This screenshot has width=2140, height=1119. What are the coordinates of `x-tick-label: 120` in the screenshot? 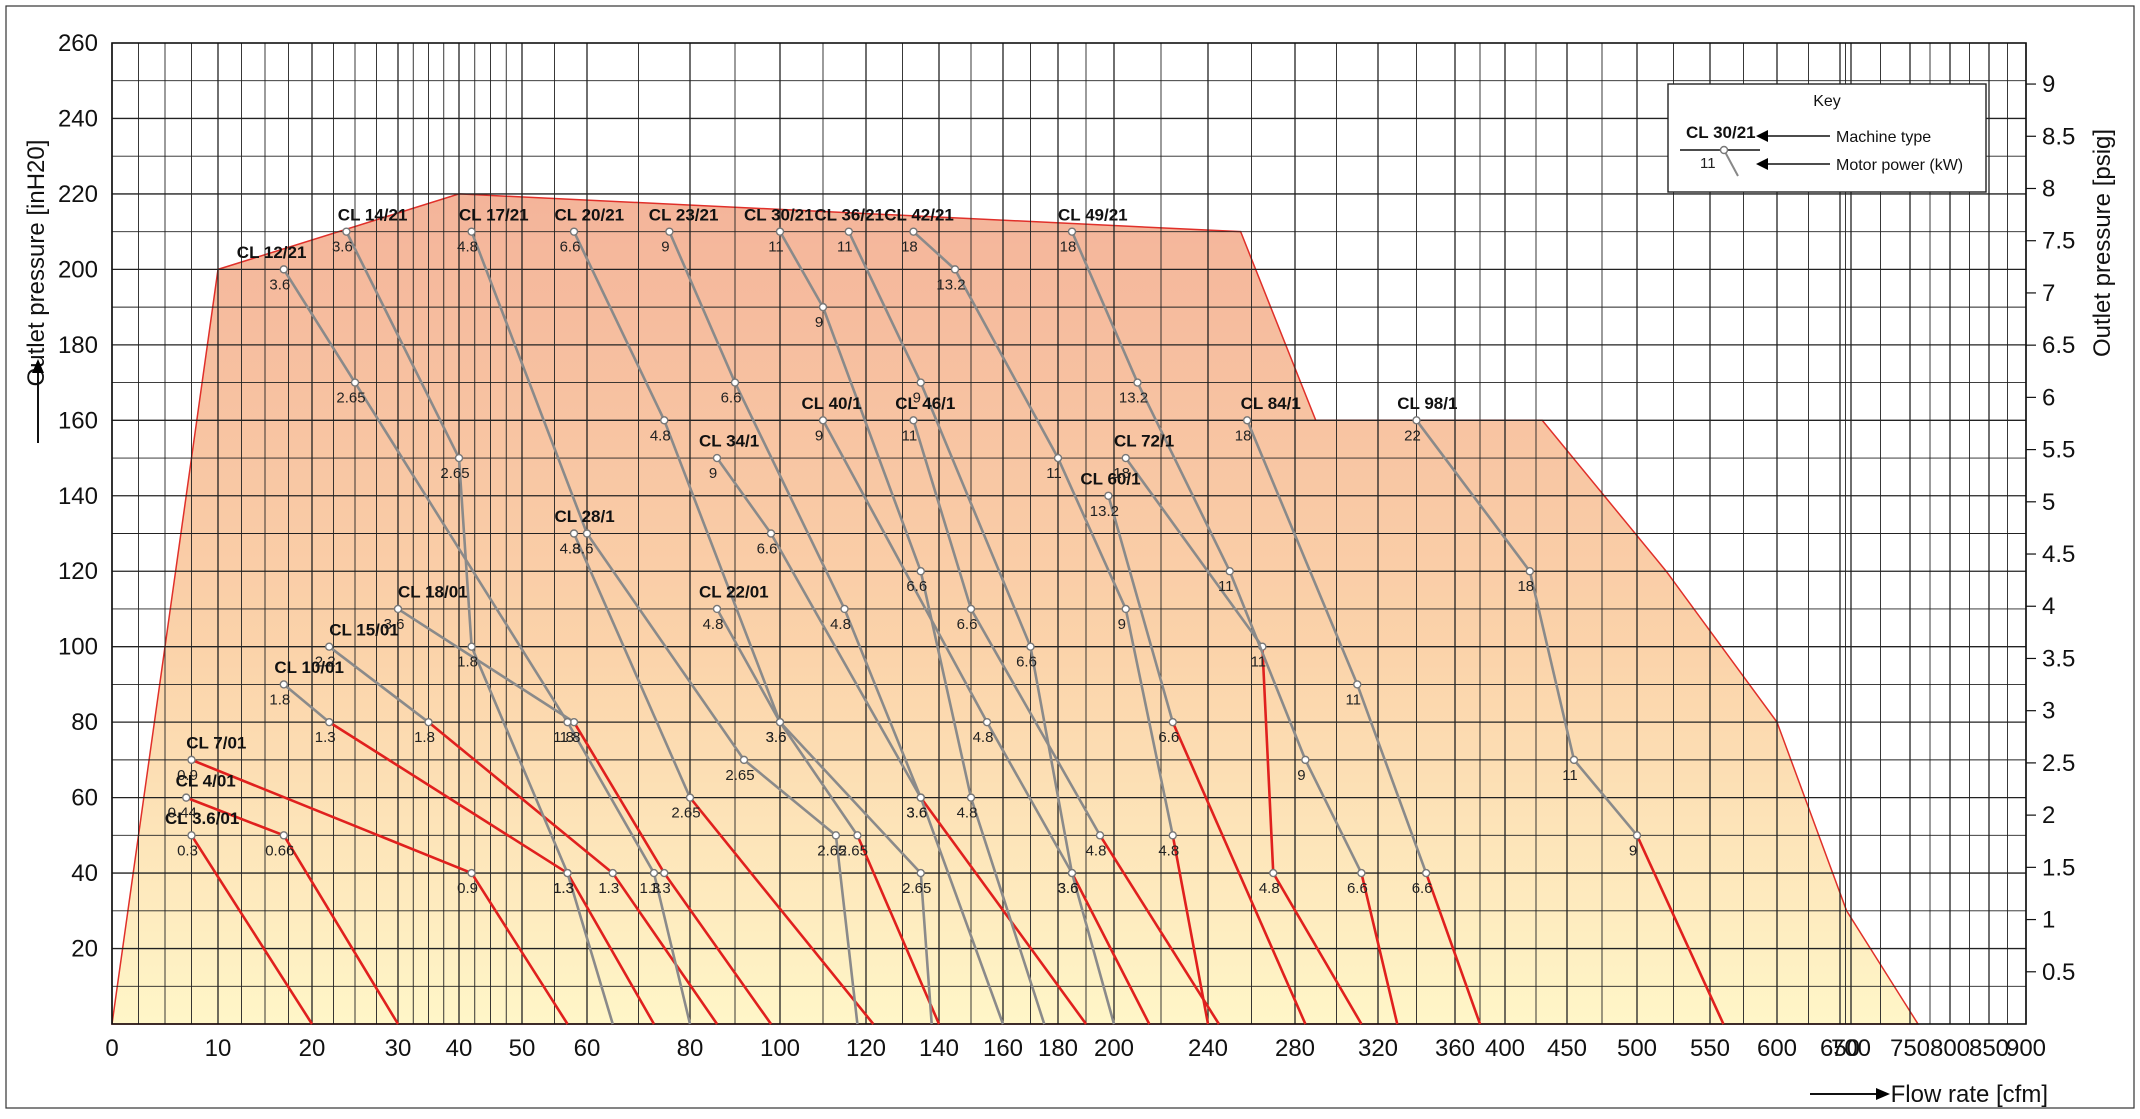 It's located at (866, 1048).